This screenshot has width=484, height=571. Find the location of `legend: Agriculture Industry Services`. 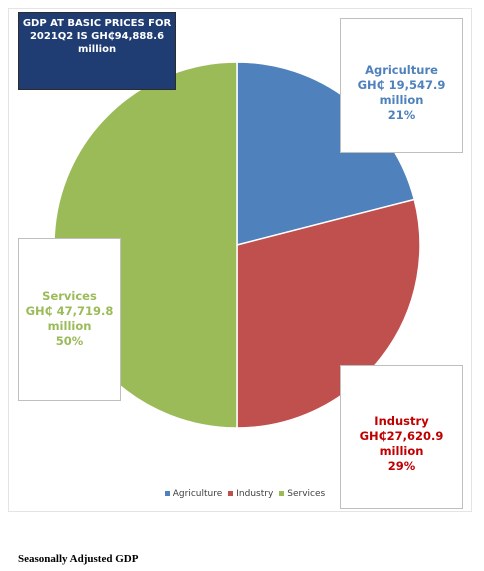

legend: Agriculture Industry Services is located at coordinates (242, 494).